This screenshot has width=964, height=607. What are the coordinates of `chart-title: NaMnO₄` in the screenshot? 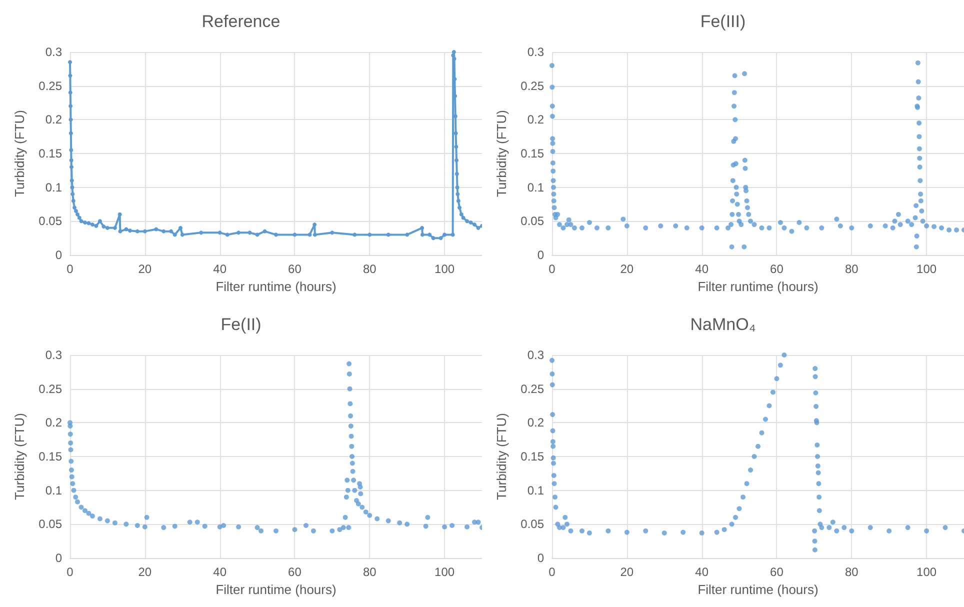 It's located at (723, 324).